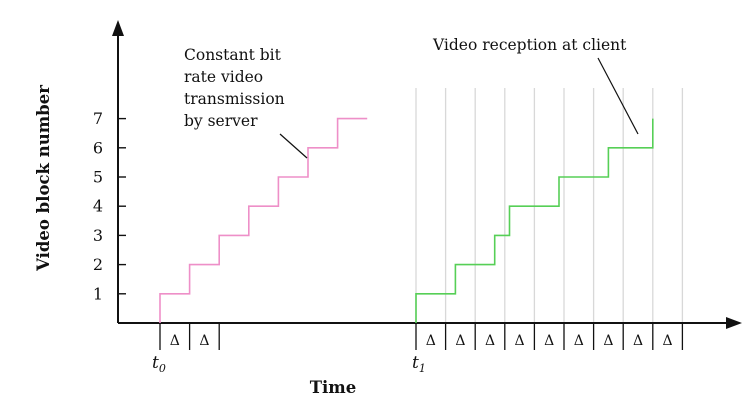 Image resolution: width=755 pixels, height=400 pixels. I want to click on y-axis-ticks: 1 2 3 4 5 6 7, so click(109, 206).